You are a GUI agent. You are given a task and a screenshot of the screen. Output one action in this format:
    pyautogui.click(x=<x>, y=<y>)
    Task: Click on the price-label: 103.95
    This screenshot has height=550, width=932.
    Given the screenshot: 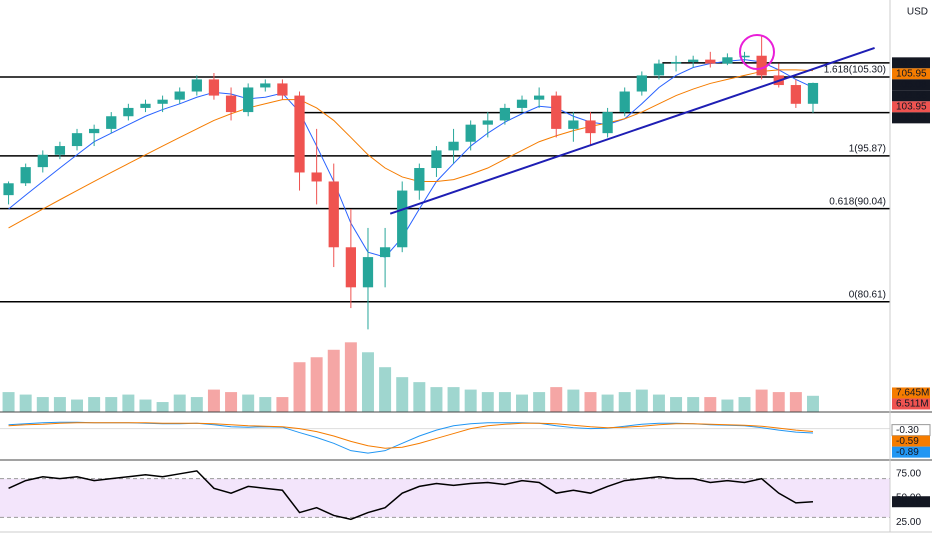 What is the action you would take?
    pyautogui.click(x=911, y=106)
    